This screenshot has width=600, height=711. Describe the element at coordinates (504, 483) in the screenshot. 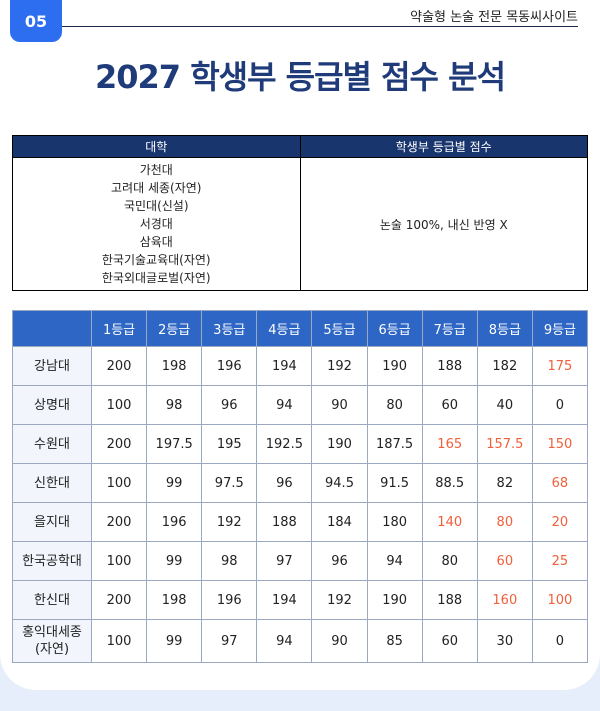

I see `score-cell: 82` at that location.